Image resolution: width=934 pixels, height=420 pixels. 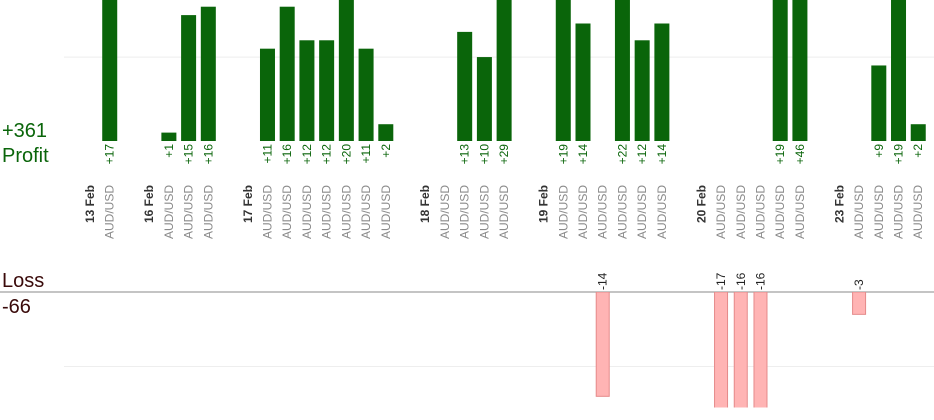 What do you see at coordinates (721, 281) in the screenshot?
I see `loss-label: -17` at bounding box center [721, 281].